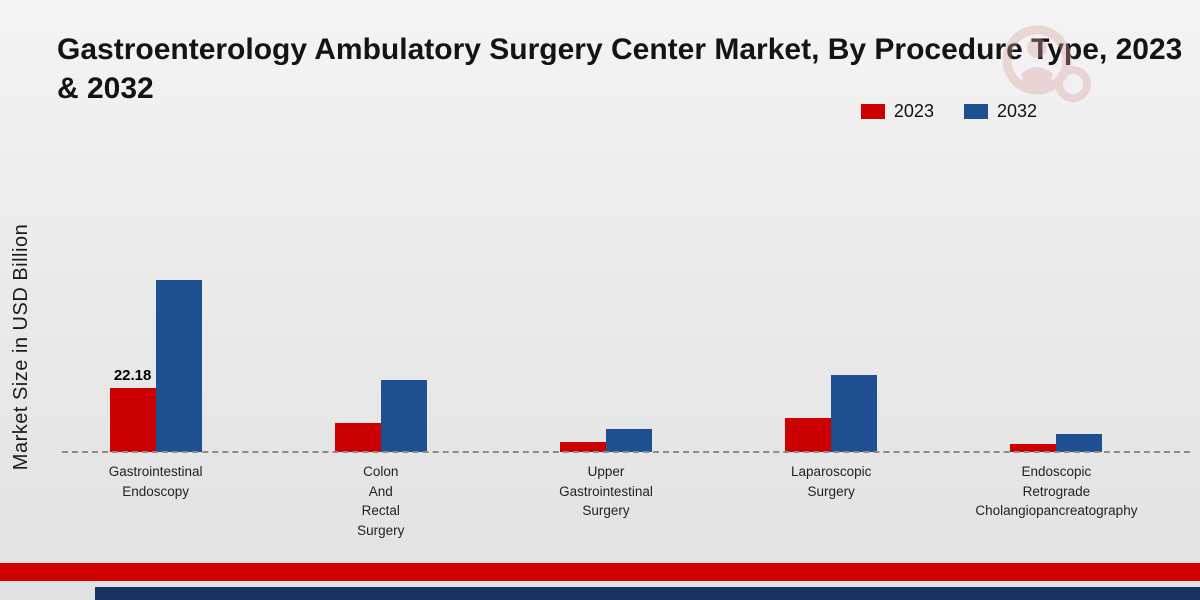 The image size is (1200, 600). I want to click on category-label-laparoscopic-surgery: Laparoscopic Surgery, so click(831, 481).